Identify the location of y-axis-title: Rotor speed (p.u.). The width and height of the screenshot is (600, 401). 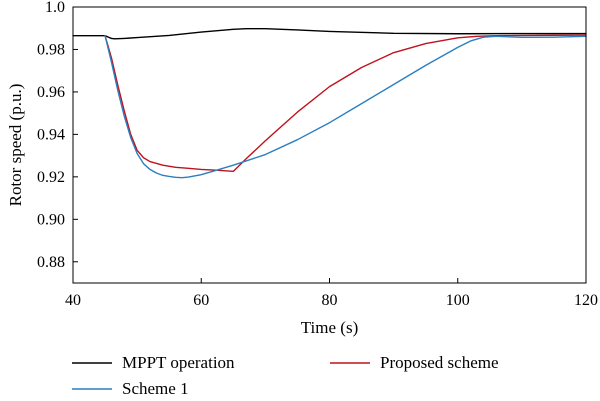
(15, 145).